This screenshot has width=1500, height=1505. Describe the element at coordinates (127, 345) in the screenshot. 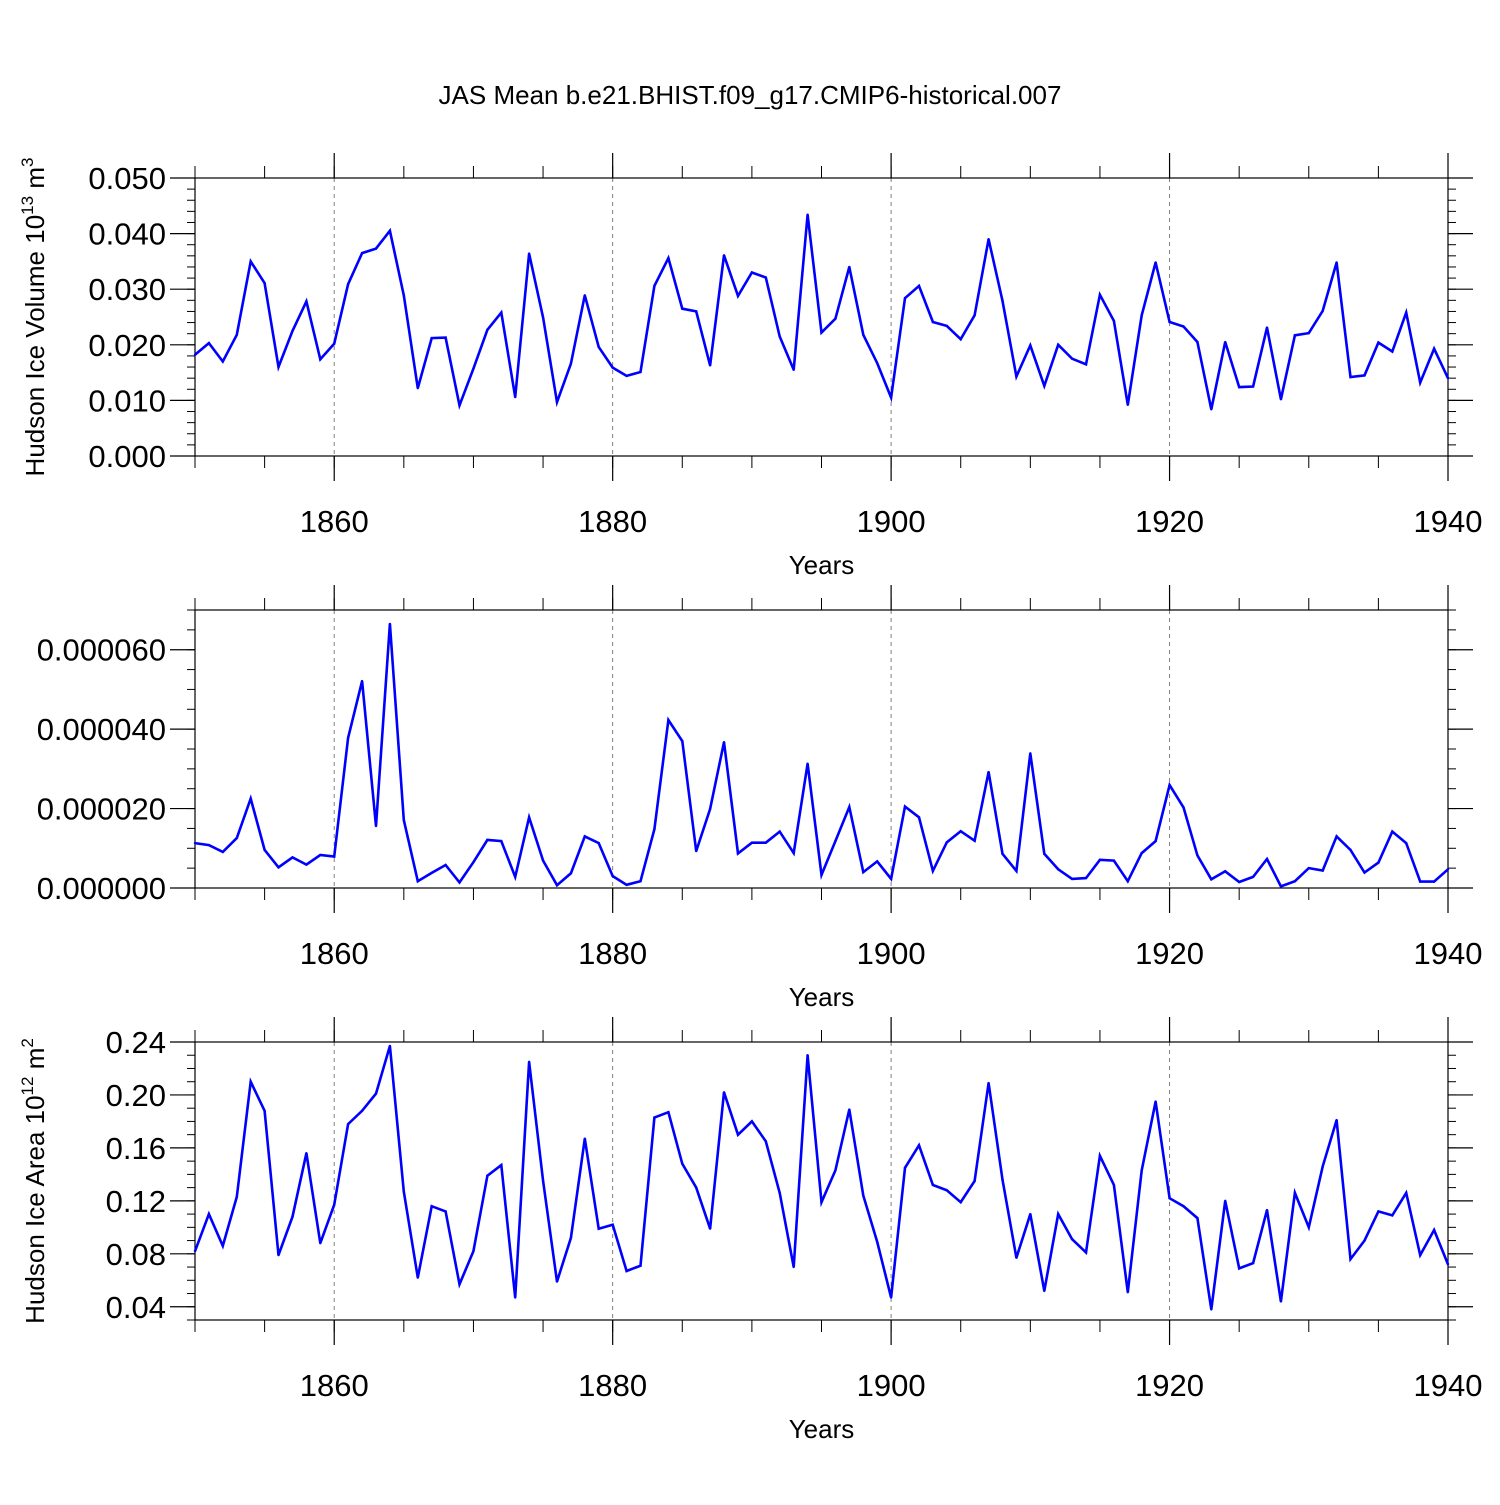

I see `y-tick-label: 0.020` at that location.